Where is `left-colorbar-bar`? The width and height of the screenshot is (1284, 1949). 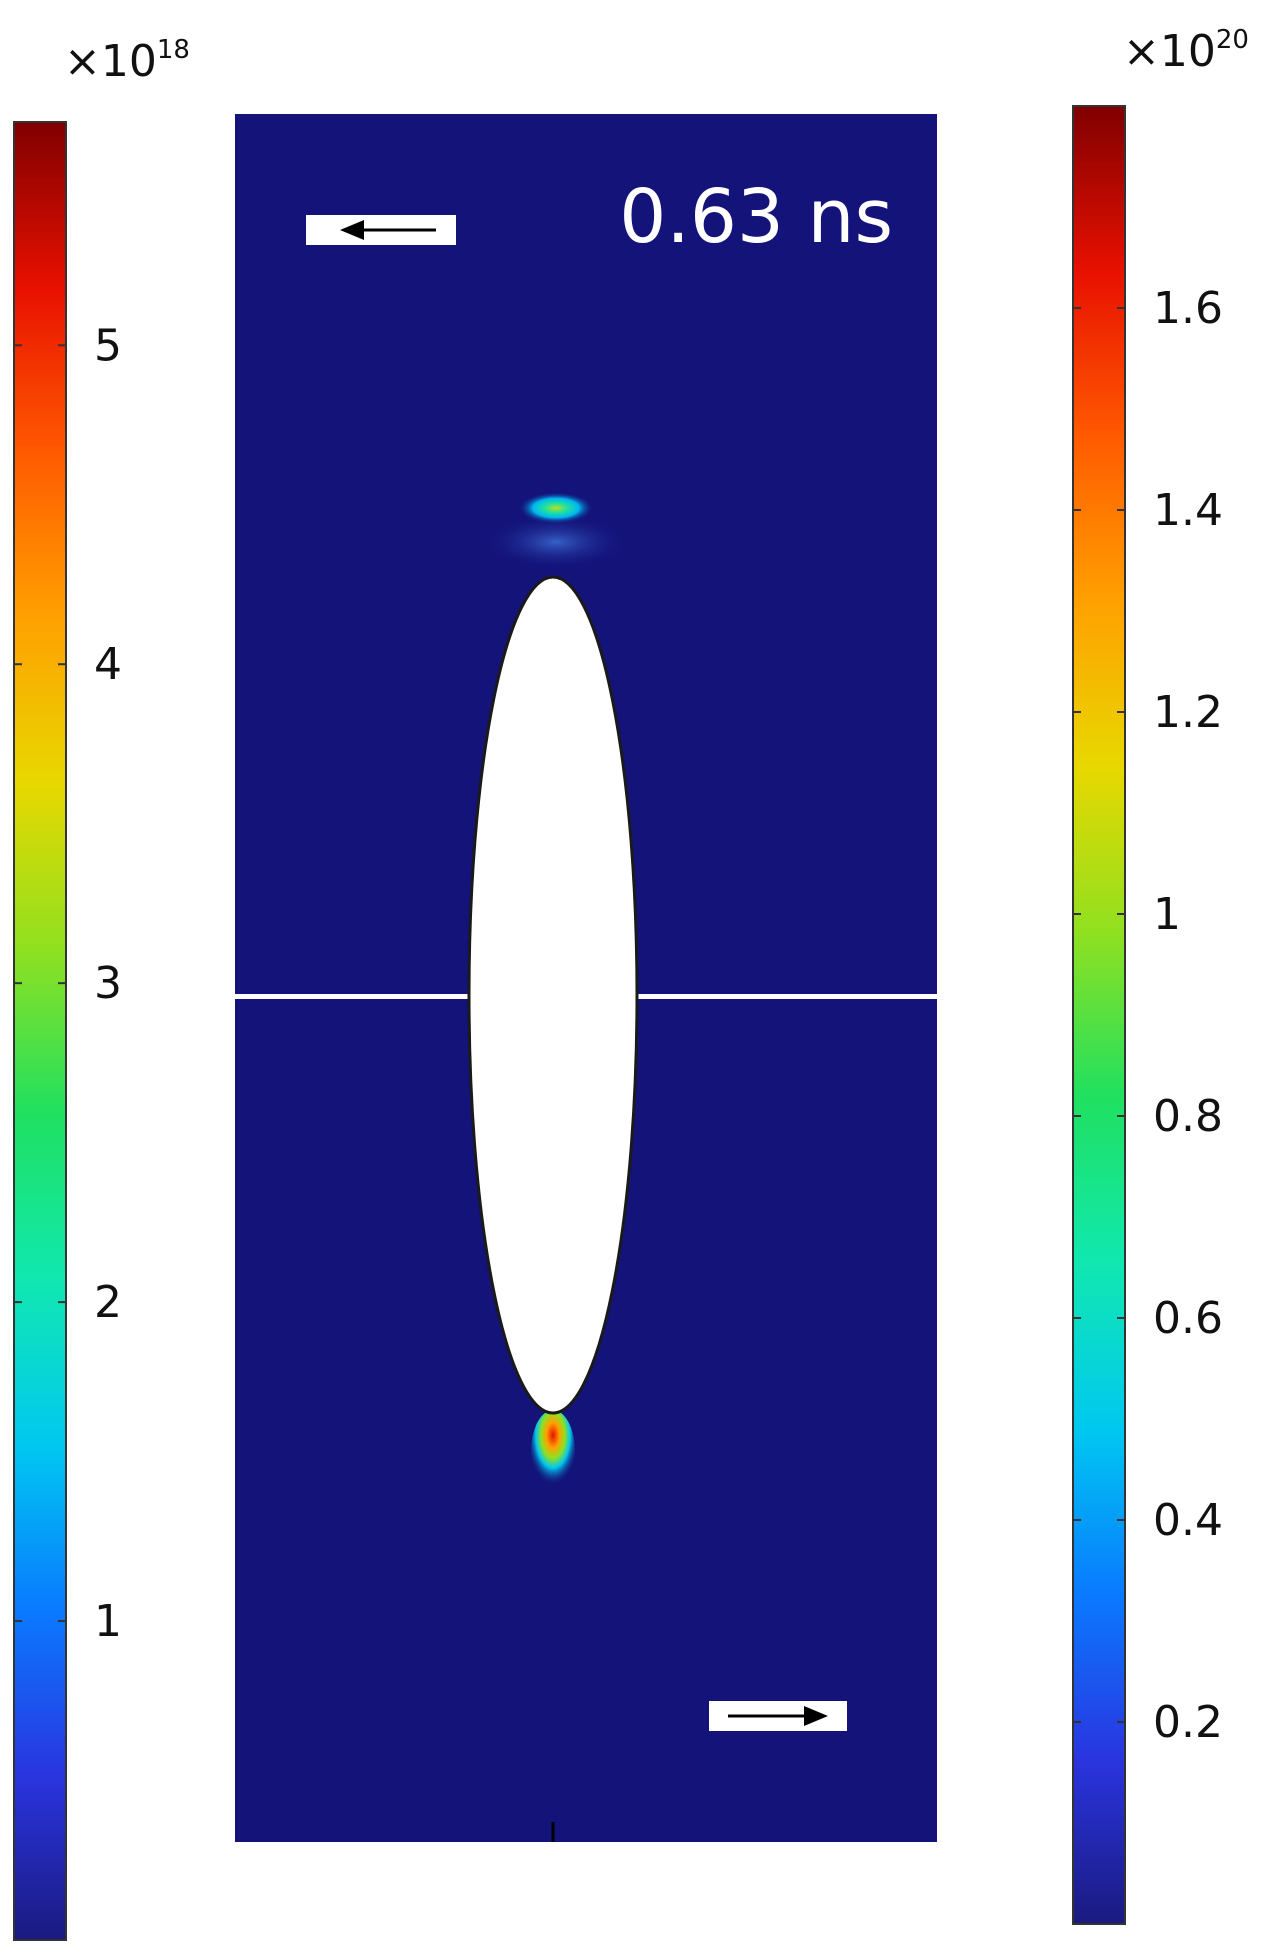 left-colorbar-bar is located at coordinates (40, 1031).